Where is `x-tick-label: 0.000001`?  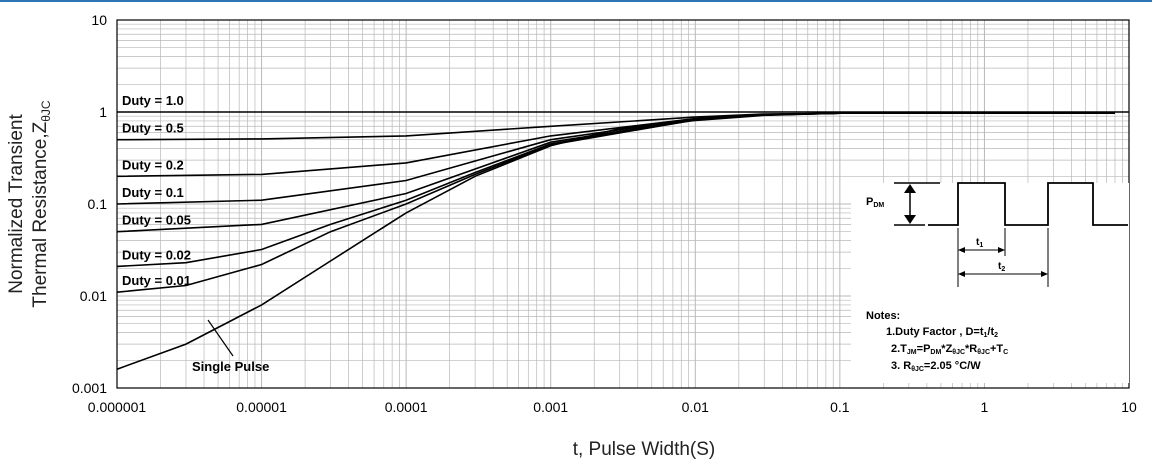 x-tick-label: 0.000001 is located at coordinates (117, 407).